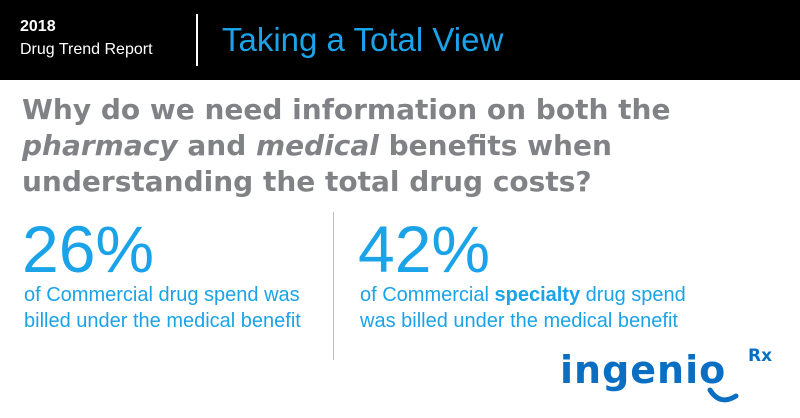  I want to click on stat-1-line-2: billed under the medical benefit, so click(162, 321).